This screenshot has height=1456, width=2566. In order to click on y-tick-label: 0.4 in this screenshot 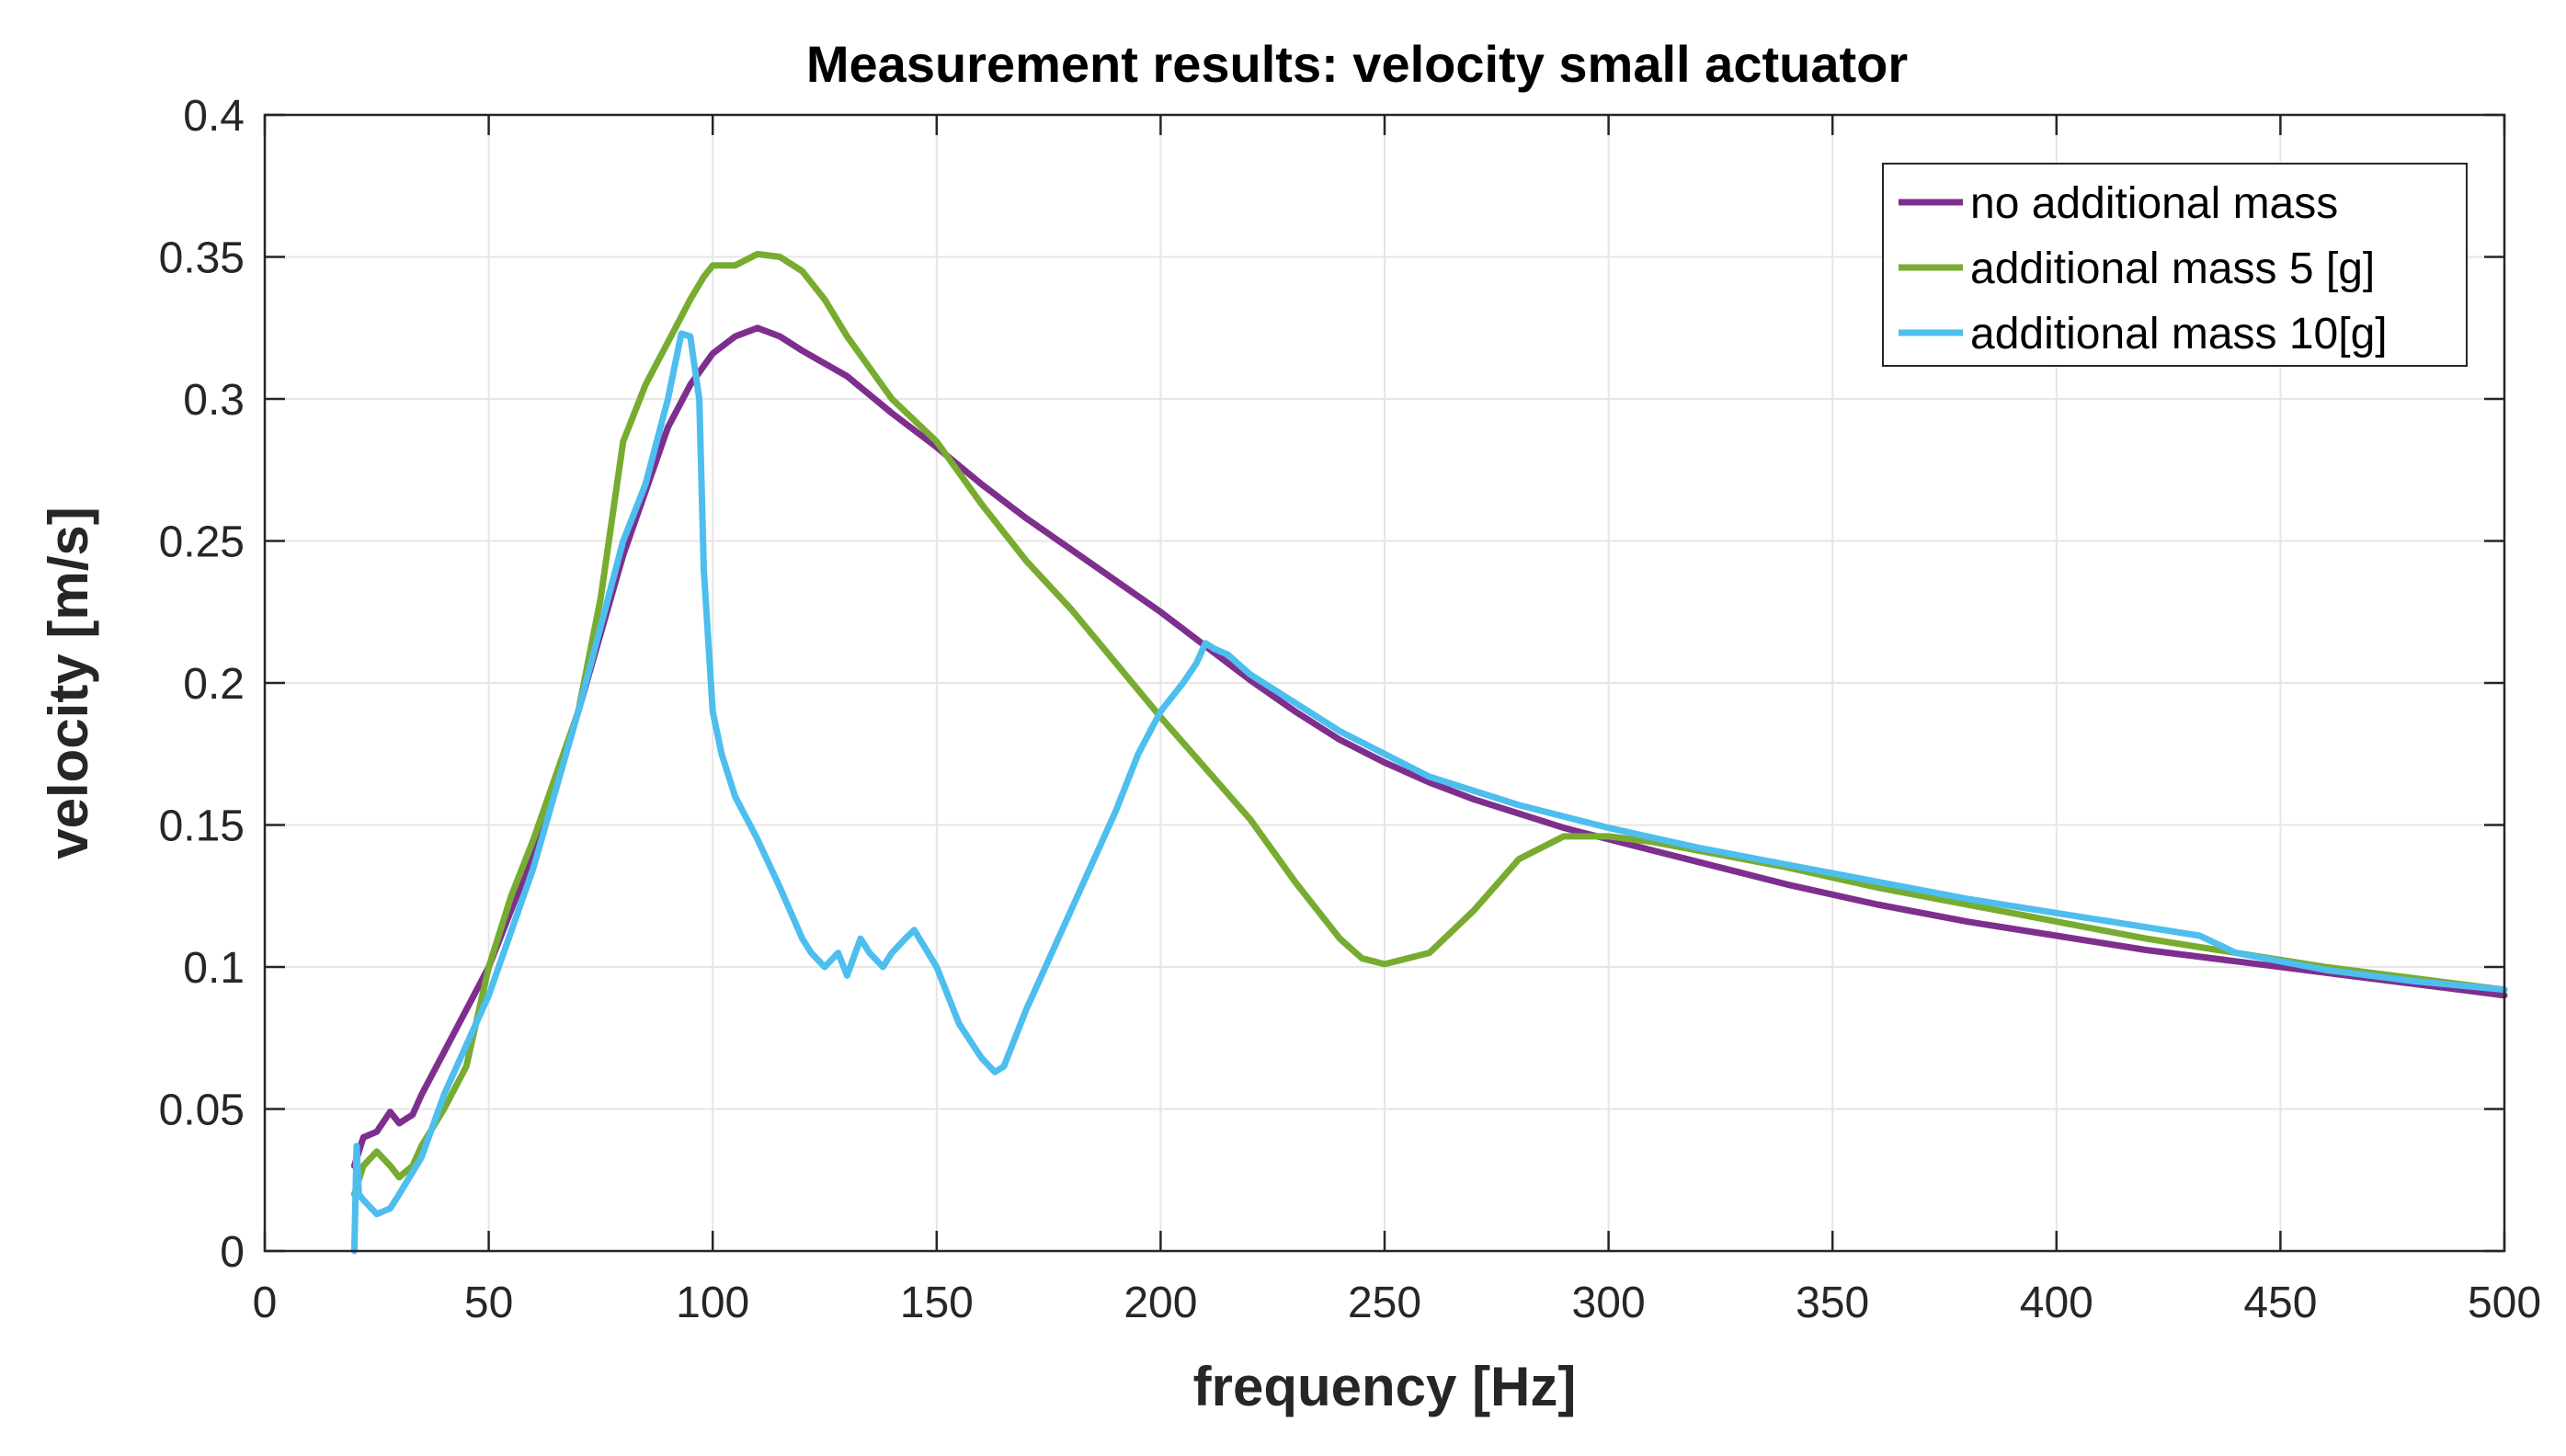, I will do `click(214, 116)`.